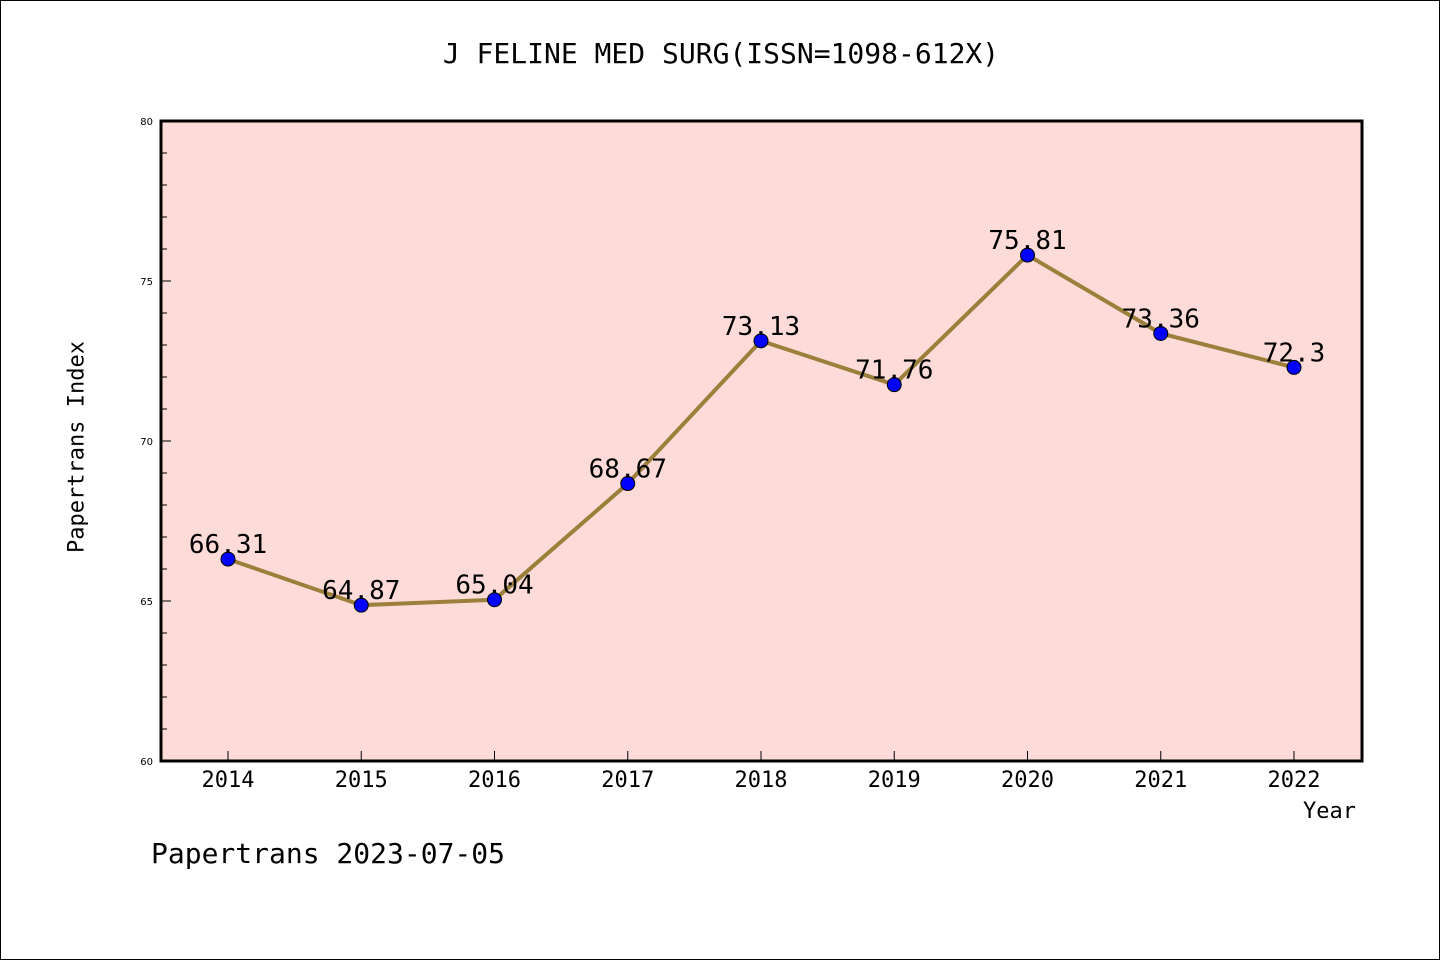  I want to click on y-tick-label: 80, so click(146, 122).